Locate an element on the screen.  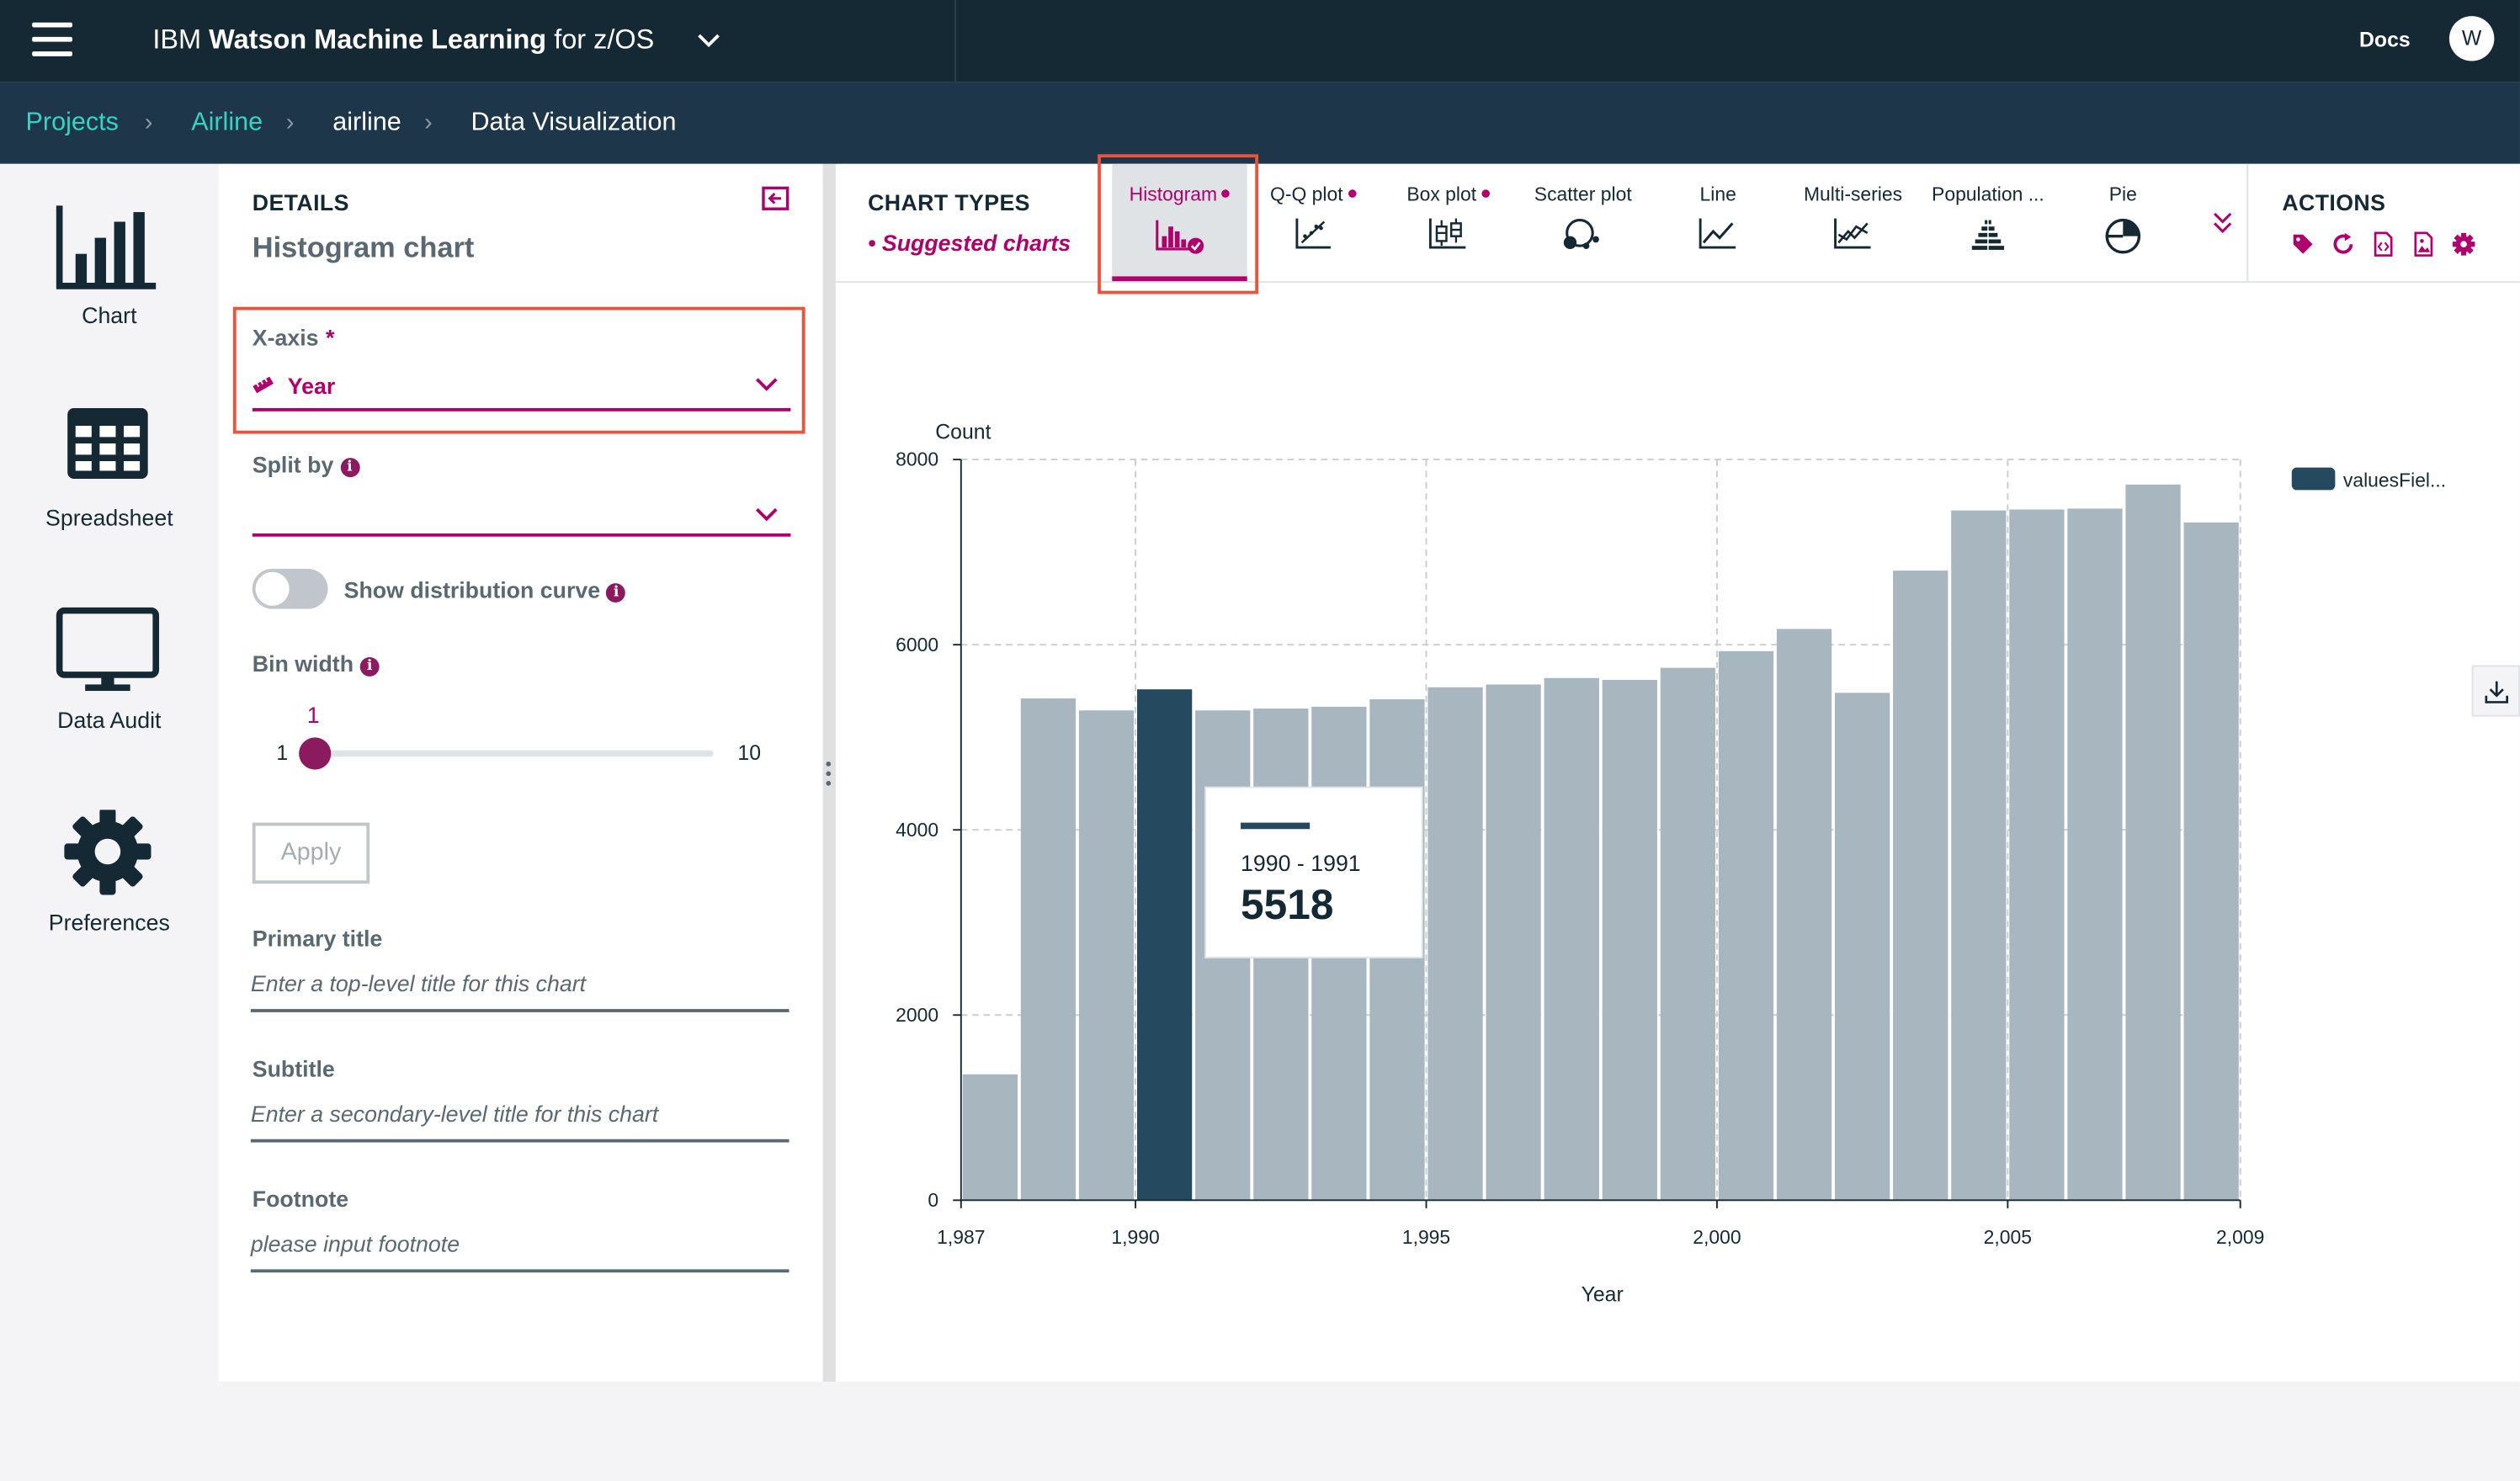
docs-link: Docs is located at coordinates (2384, 39).